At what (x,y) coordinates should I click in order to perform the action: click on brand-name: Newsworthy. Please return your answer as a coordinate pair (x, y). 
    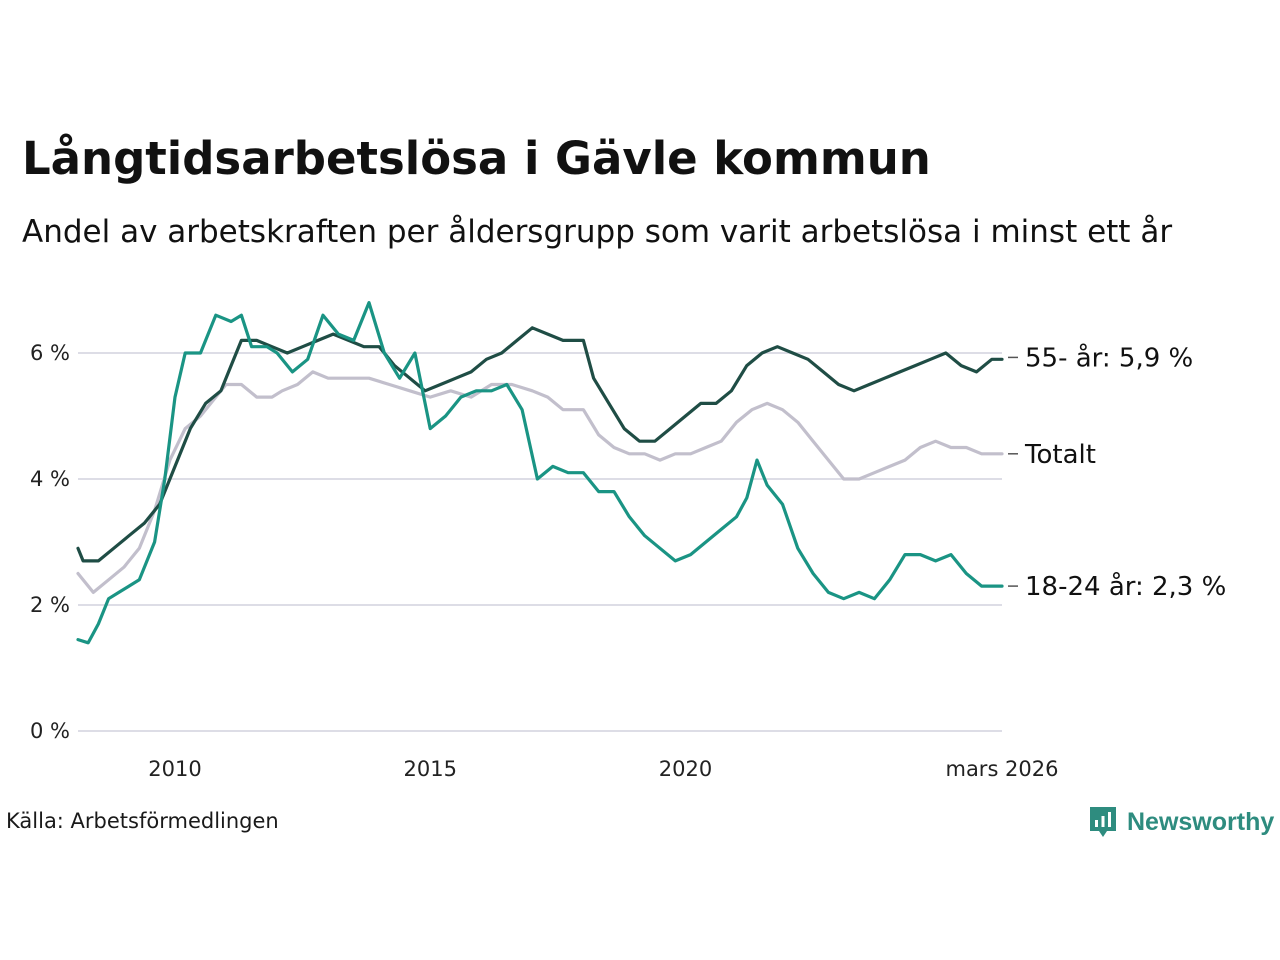
    Looking at the image, I should click on (1201, 821).